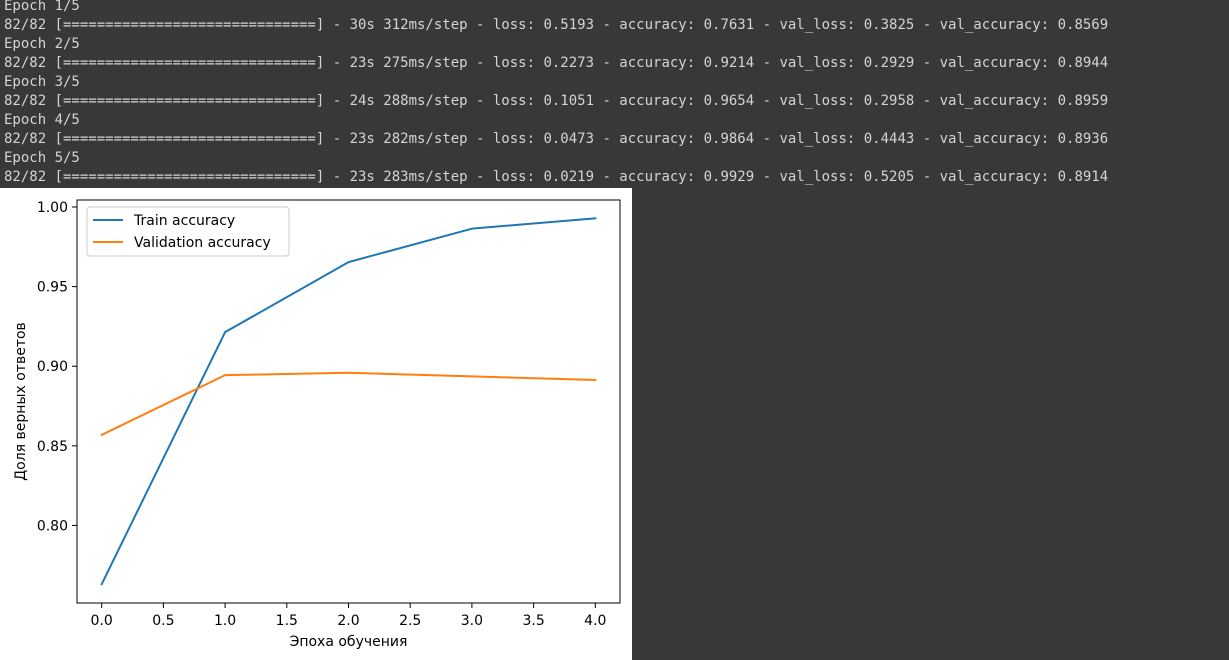 Image resolution: width=1229 pixels, height=660 pixels. Describe the element at coordinates (42, 7) in the screenshot. I see `epoch-header-line: Epoch 1/5` at that location.